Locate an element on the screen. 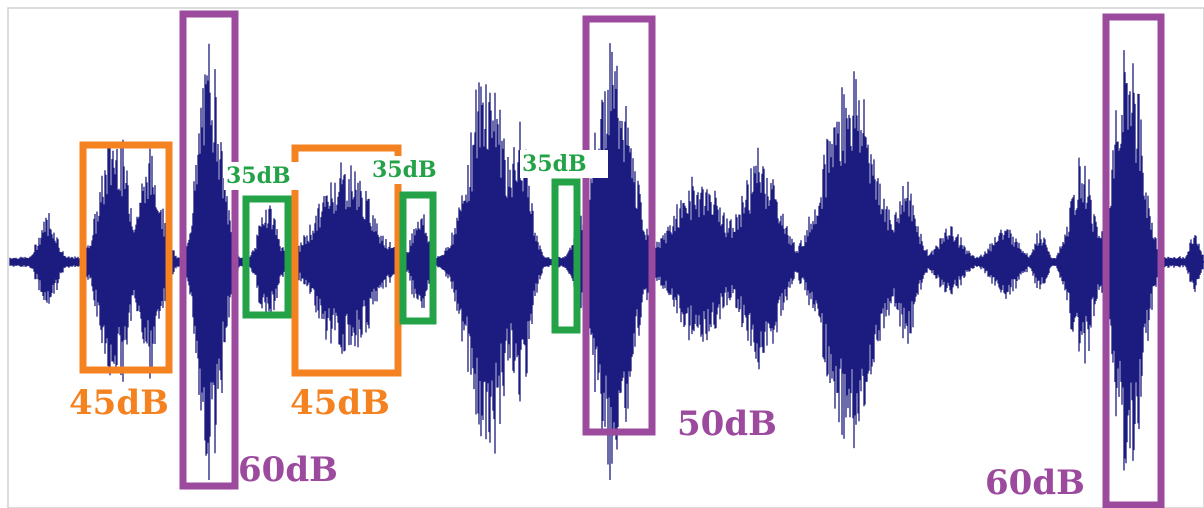  label-35db-1-bg is located at coordinates (268, 176).